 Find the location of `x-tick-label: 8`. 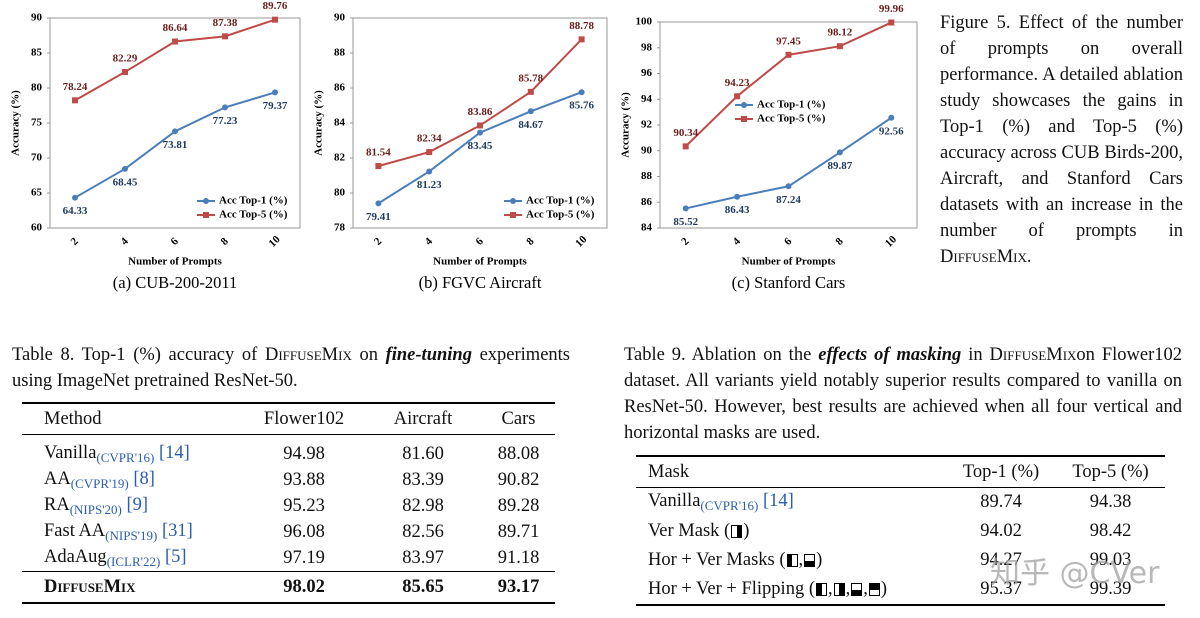

x-tick-label: 8 is located at coordinates (530, 241).